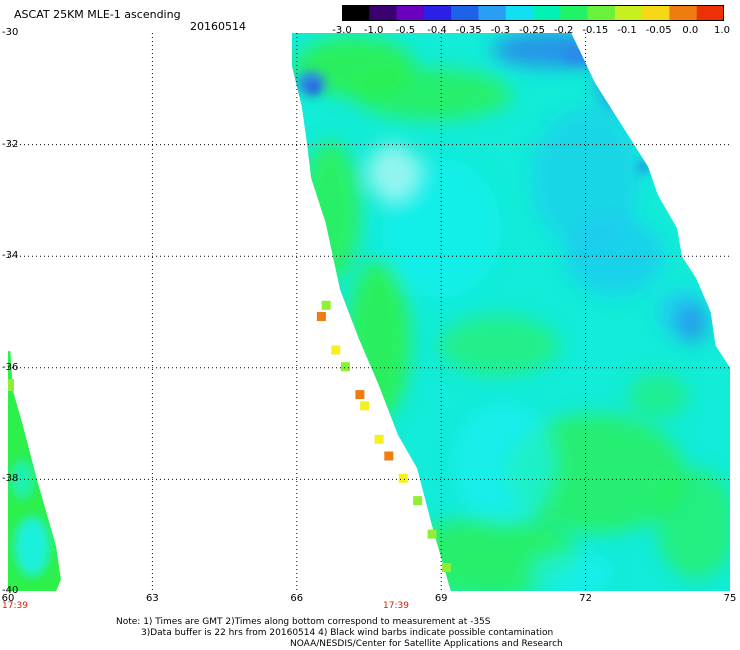 The width and height of the screenshot is (740, 650). Describe the element at coordinates (10, 590) in the screenshot. I see `y-tick-label: -40` at that location.